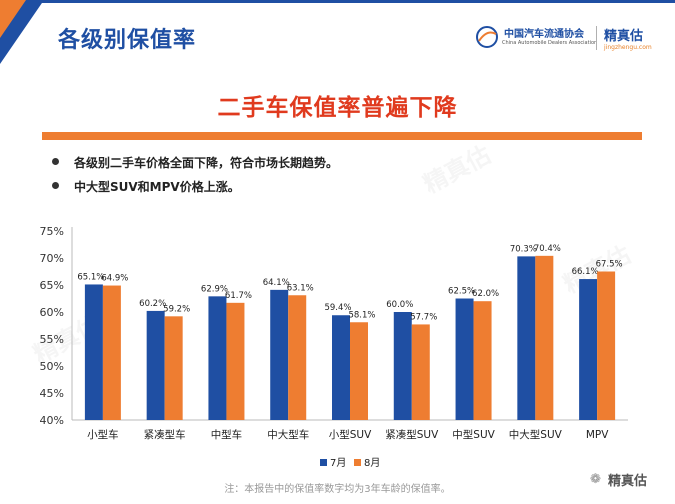 This screenshot has width=675, height=504. Describe the element at coordinates (300, 288) in the screenshot. I see `data-label: 63.1%` at that location.